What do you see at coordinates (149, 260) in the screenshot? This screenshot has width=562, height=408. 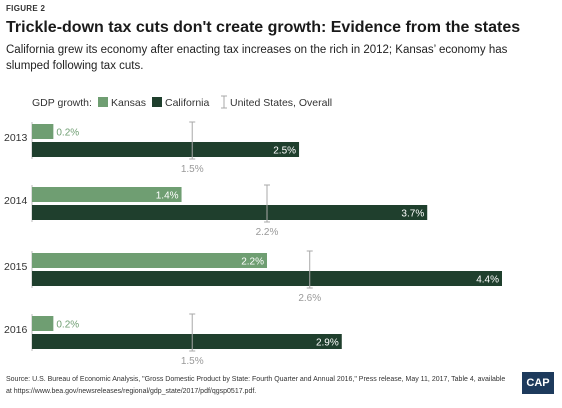 I see `bar-kansas-2015` at bounding box center [149, 260].